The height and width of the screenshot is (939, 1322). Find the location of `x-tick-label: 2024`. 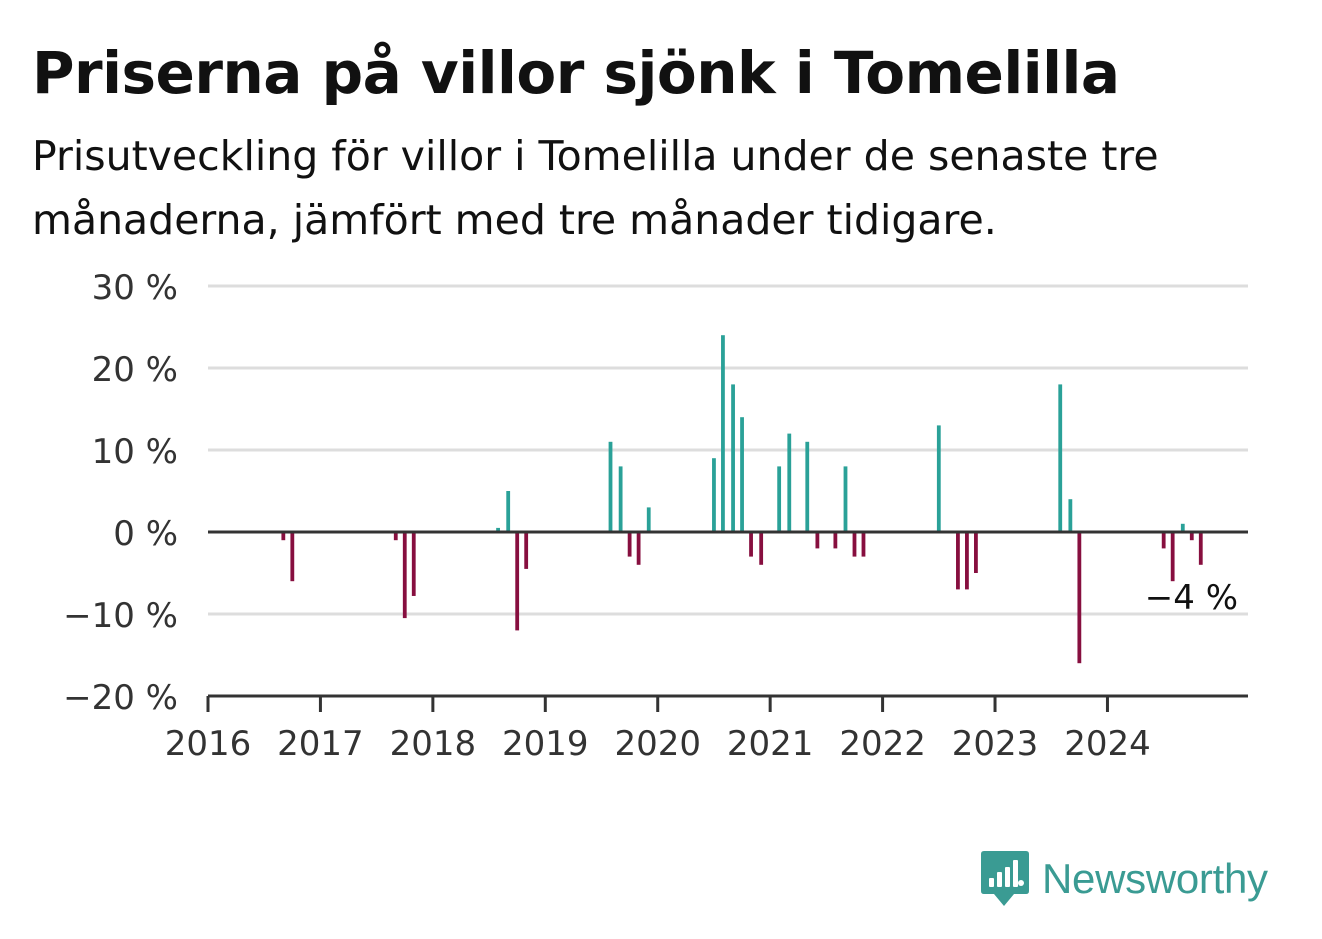

x-tick-label: 2024 is located at coordinates (1107, 744).